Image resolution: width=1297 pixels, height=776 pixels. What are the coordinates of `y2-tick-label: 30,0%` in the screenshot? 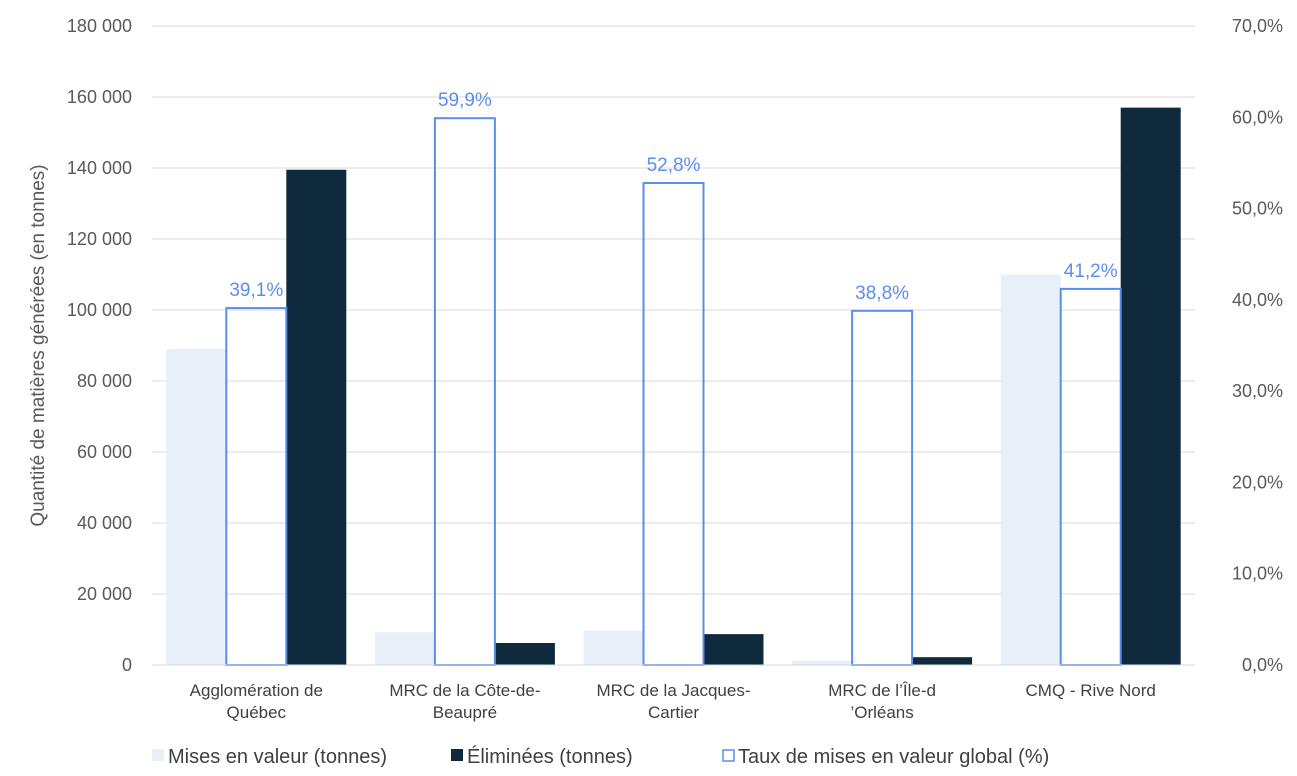 It's located at (1257, 391).